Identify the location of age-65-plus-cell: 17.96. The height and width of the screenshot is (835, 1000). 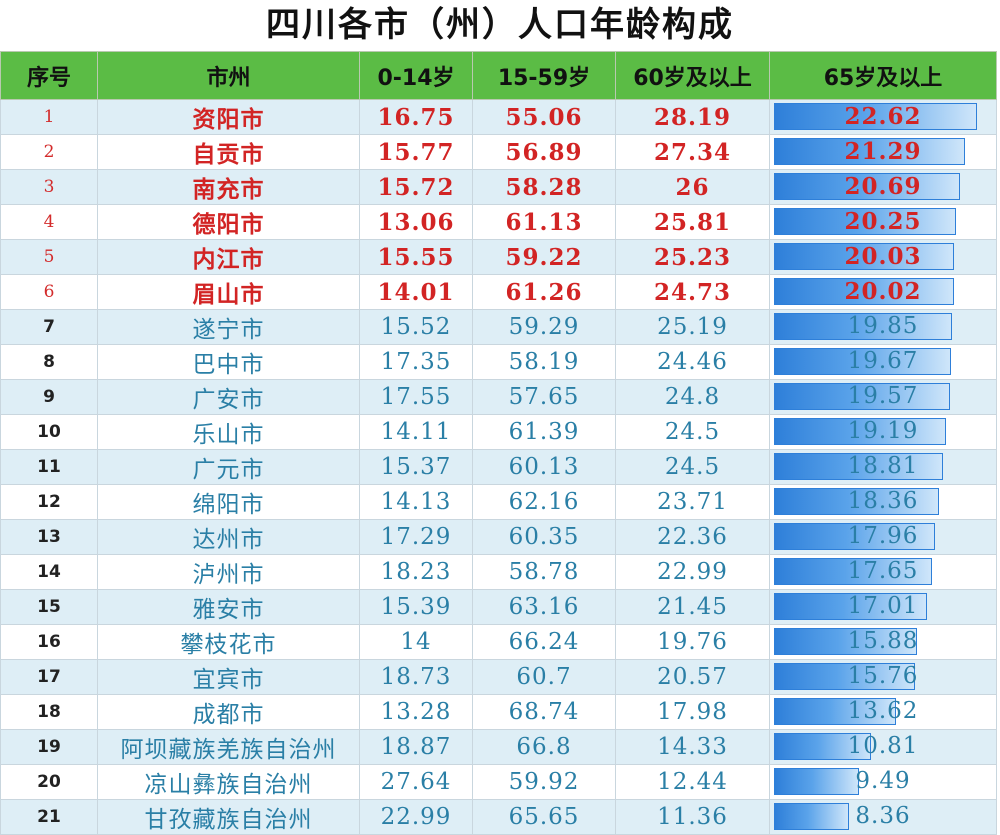
(883, 537).